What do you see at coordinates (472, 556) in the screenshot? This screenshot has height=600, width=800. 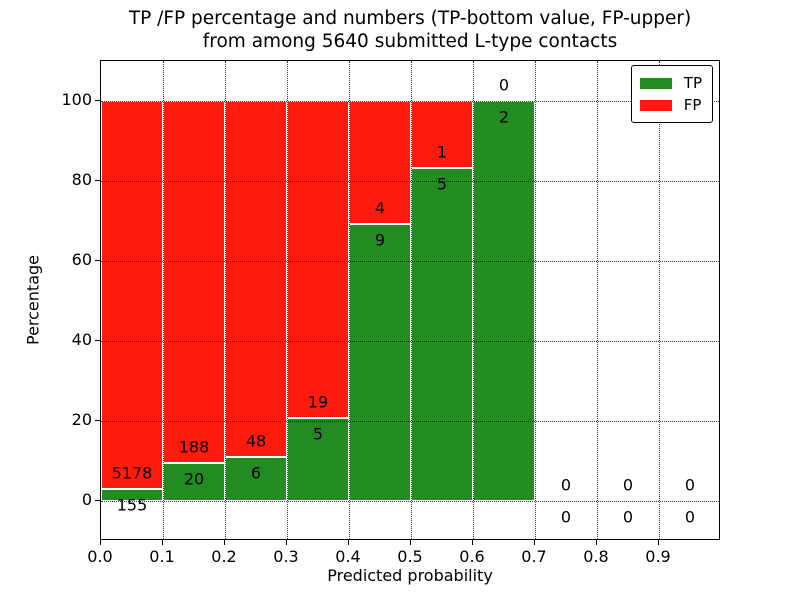 I see `x-tick-label: 0.6` at bounding box center [472, 556].